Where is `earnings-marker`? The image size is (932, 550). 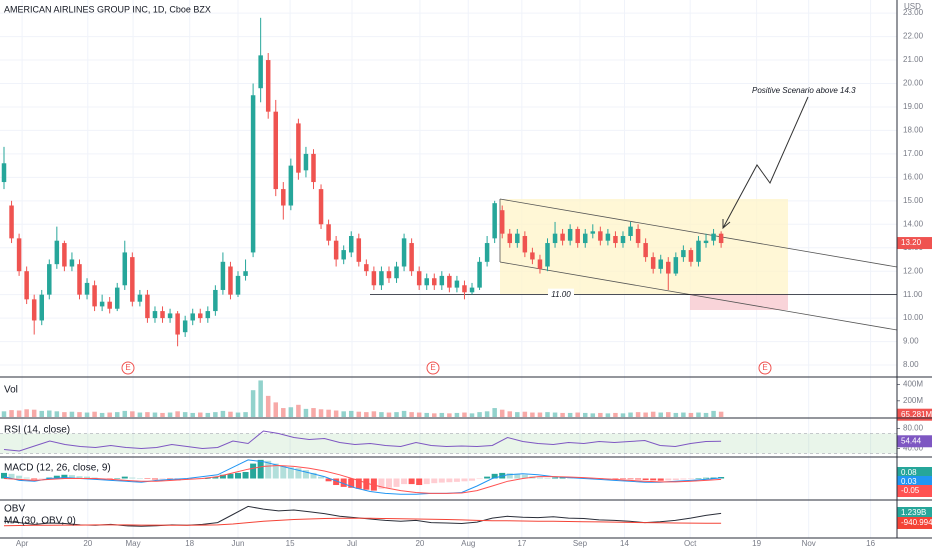 earnings-marker is located at coordinates (765, 368).